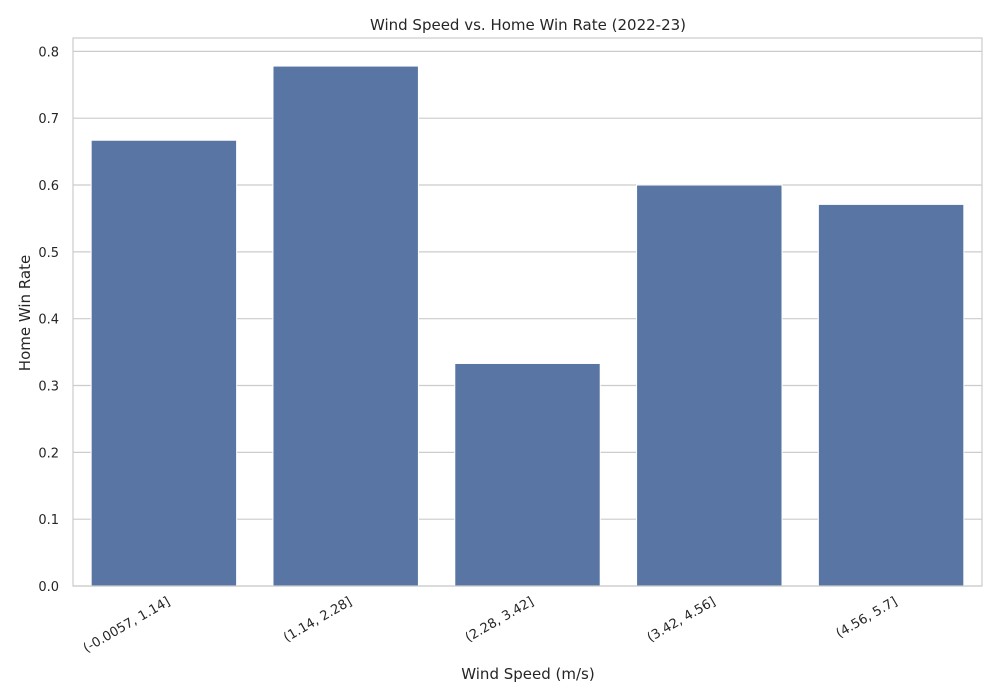  I want to click on chart-title: Wind Speed vs. Home Win Rate (2022-23), so click(528, 25).